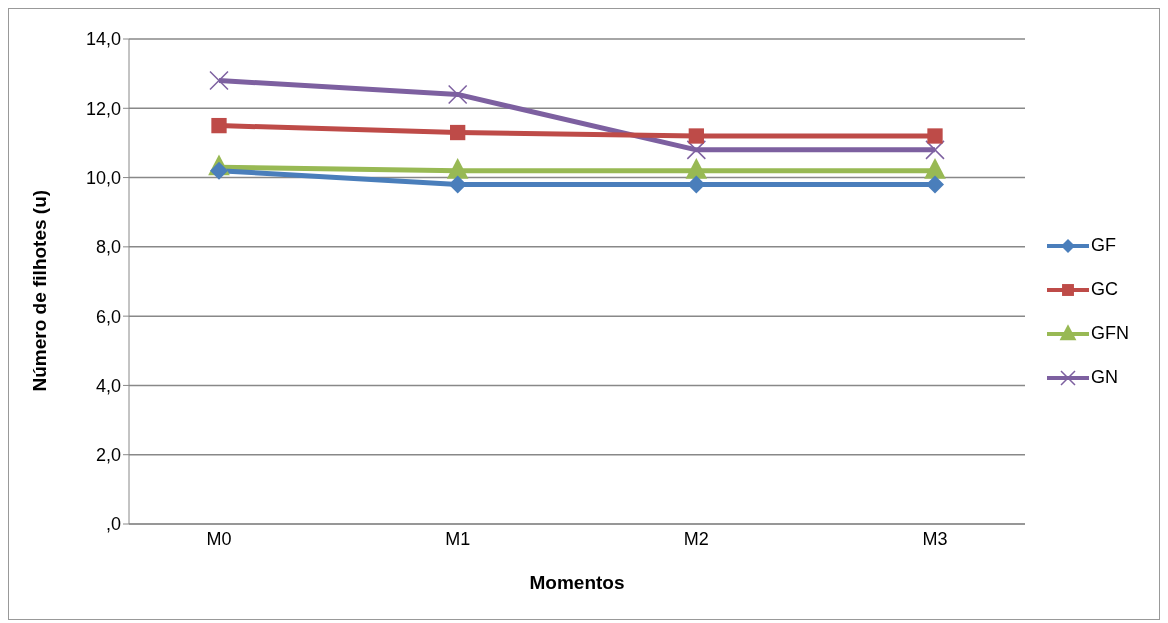 This screenshot has height=623, width=1168. Describe the element at coordinates (108, 385) in the screenshot. I see `y-tick-label: 4,0` at that location.